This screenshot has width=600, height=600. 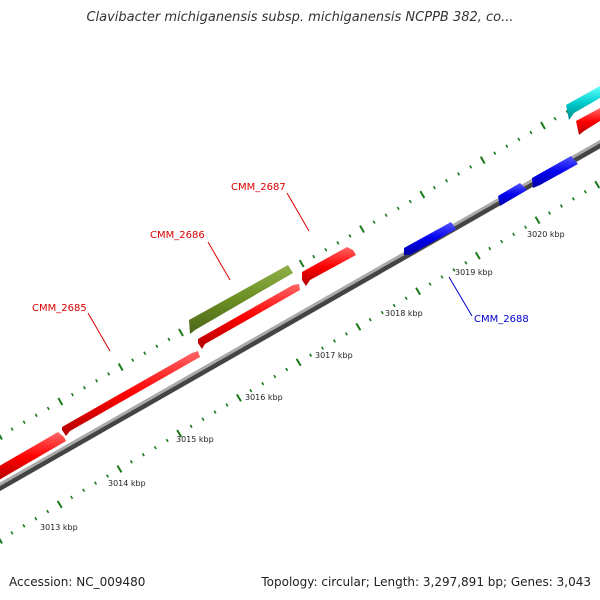 I want to click on cyan-feature, so click(x=583, y=103).